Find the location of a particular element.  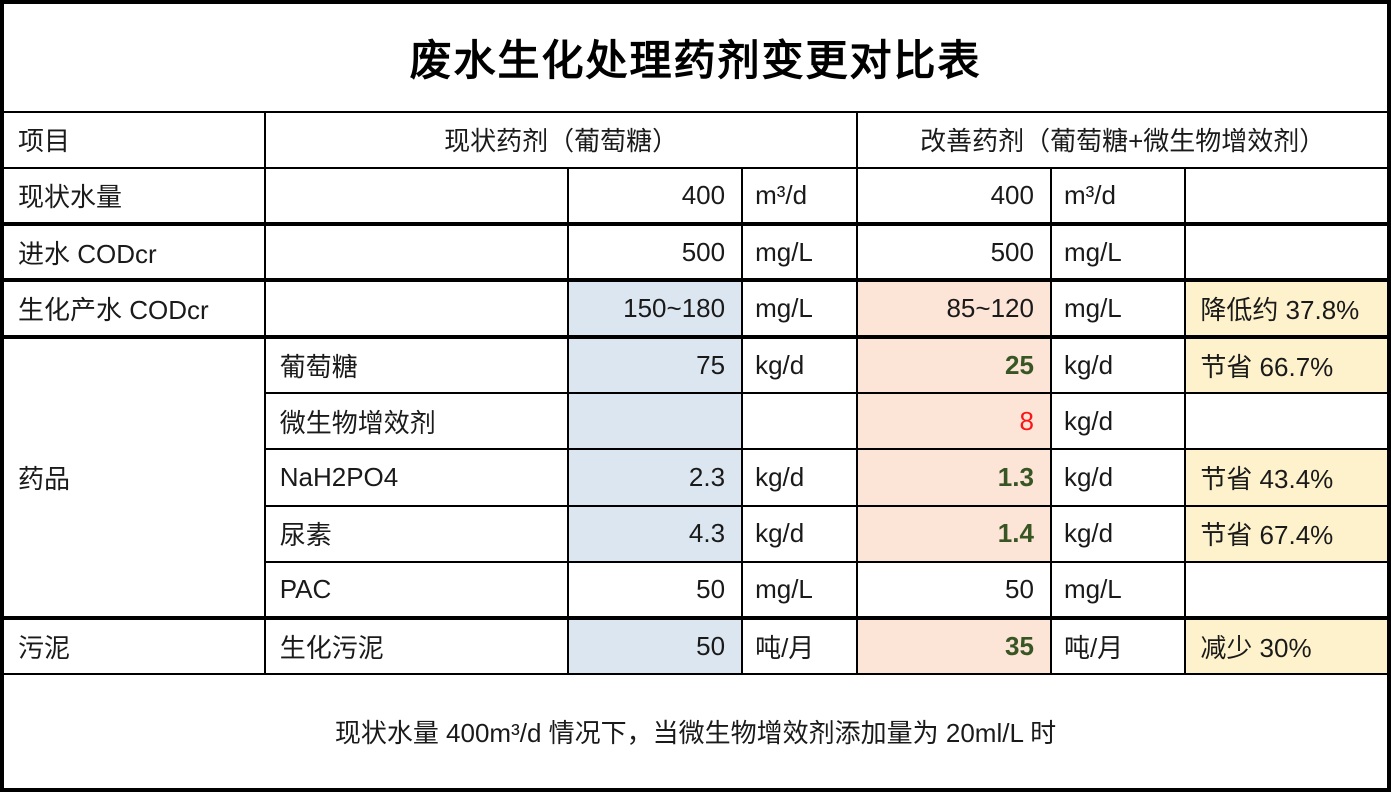

improved-value-cell: 85~120 is located at coordinates (954, 308).